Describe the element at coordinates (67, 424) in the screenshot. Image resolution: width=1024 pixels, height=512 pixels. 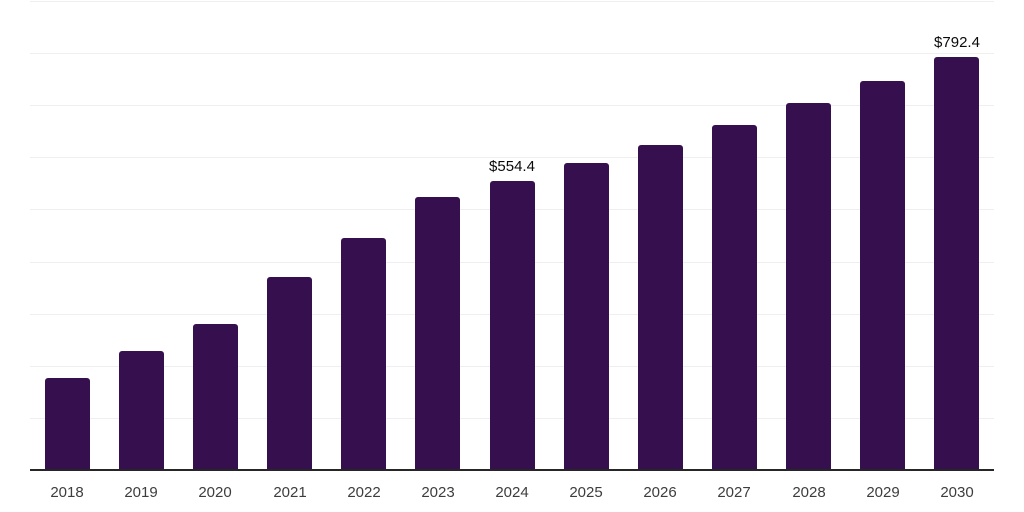
I see `bar-2018` at that location.